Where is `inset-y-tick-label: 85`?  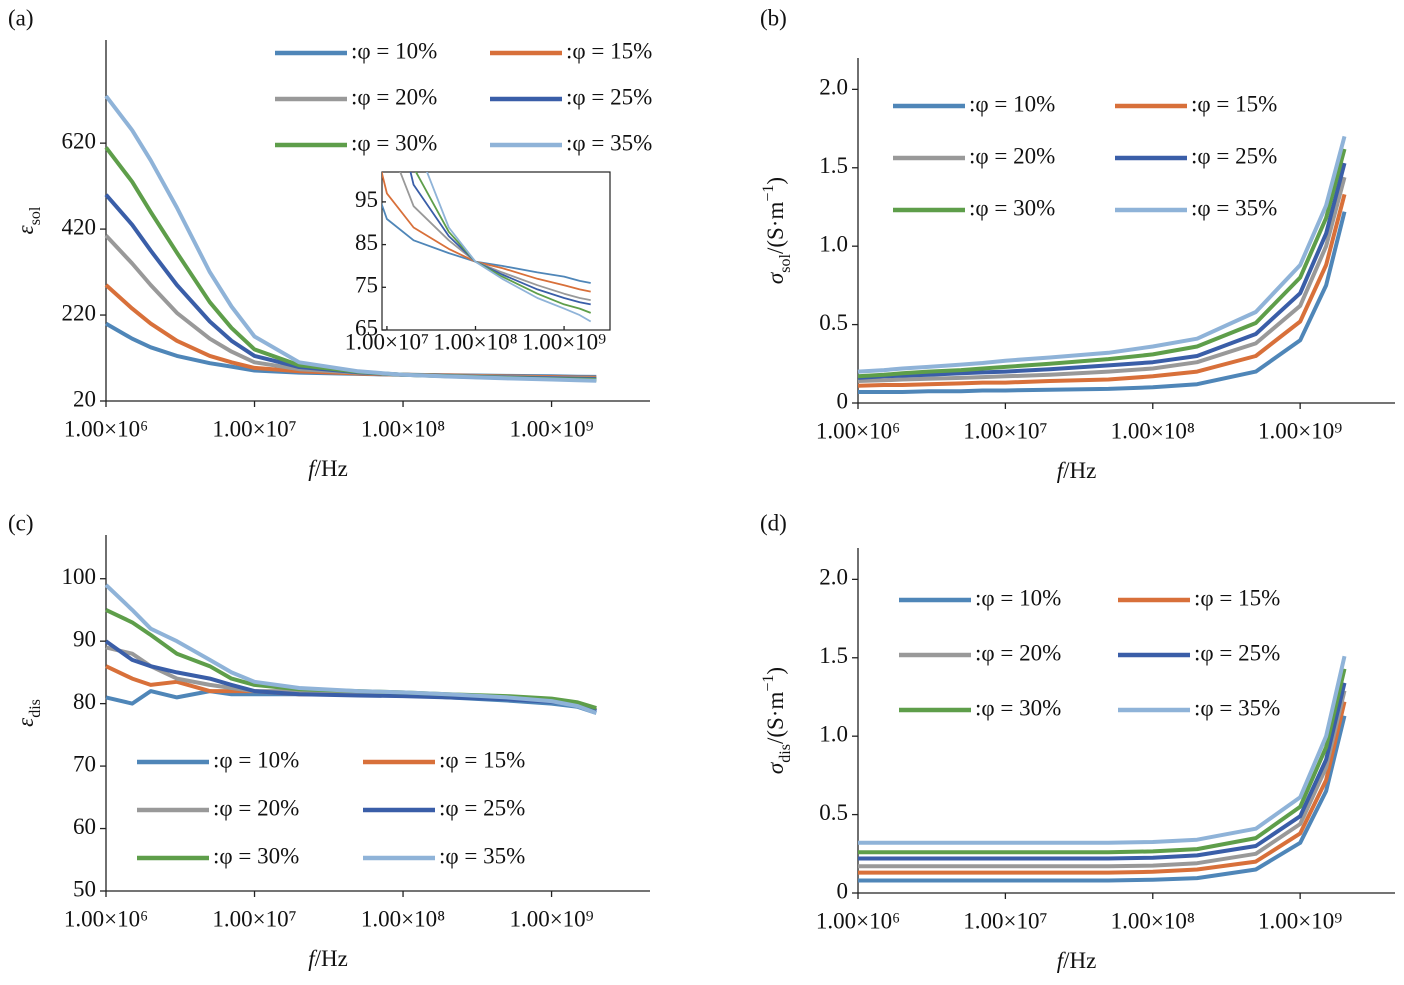
inset-y-tick-label: 85 is located at coordinates (366, 242).